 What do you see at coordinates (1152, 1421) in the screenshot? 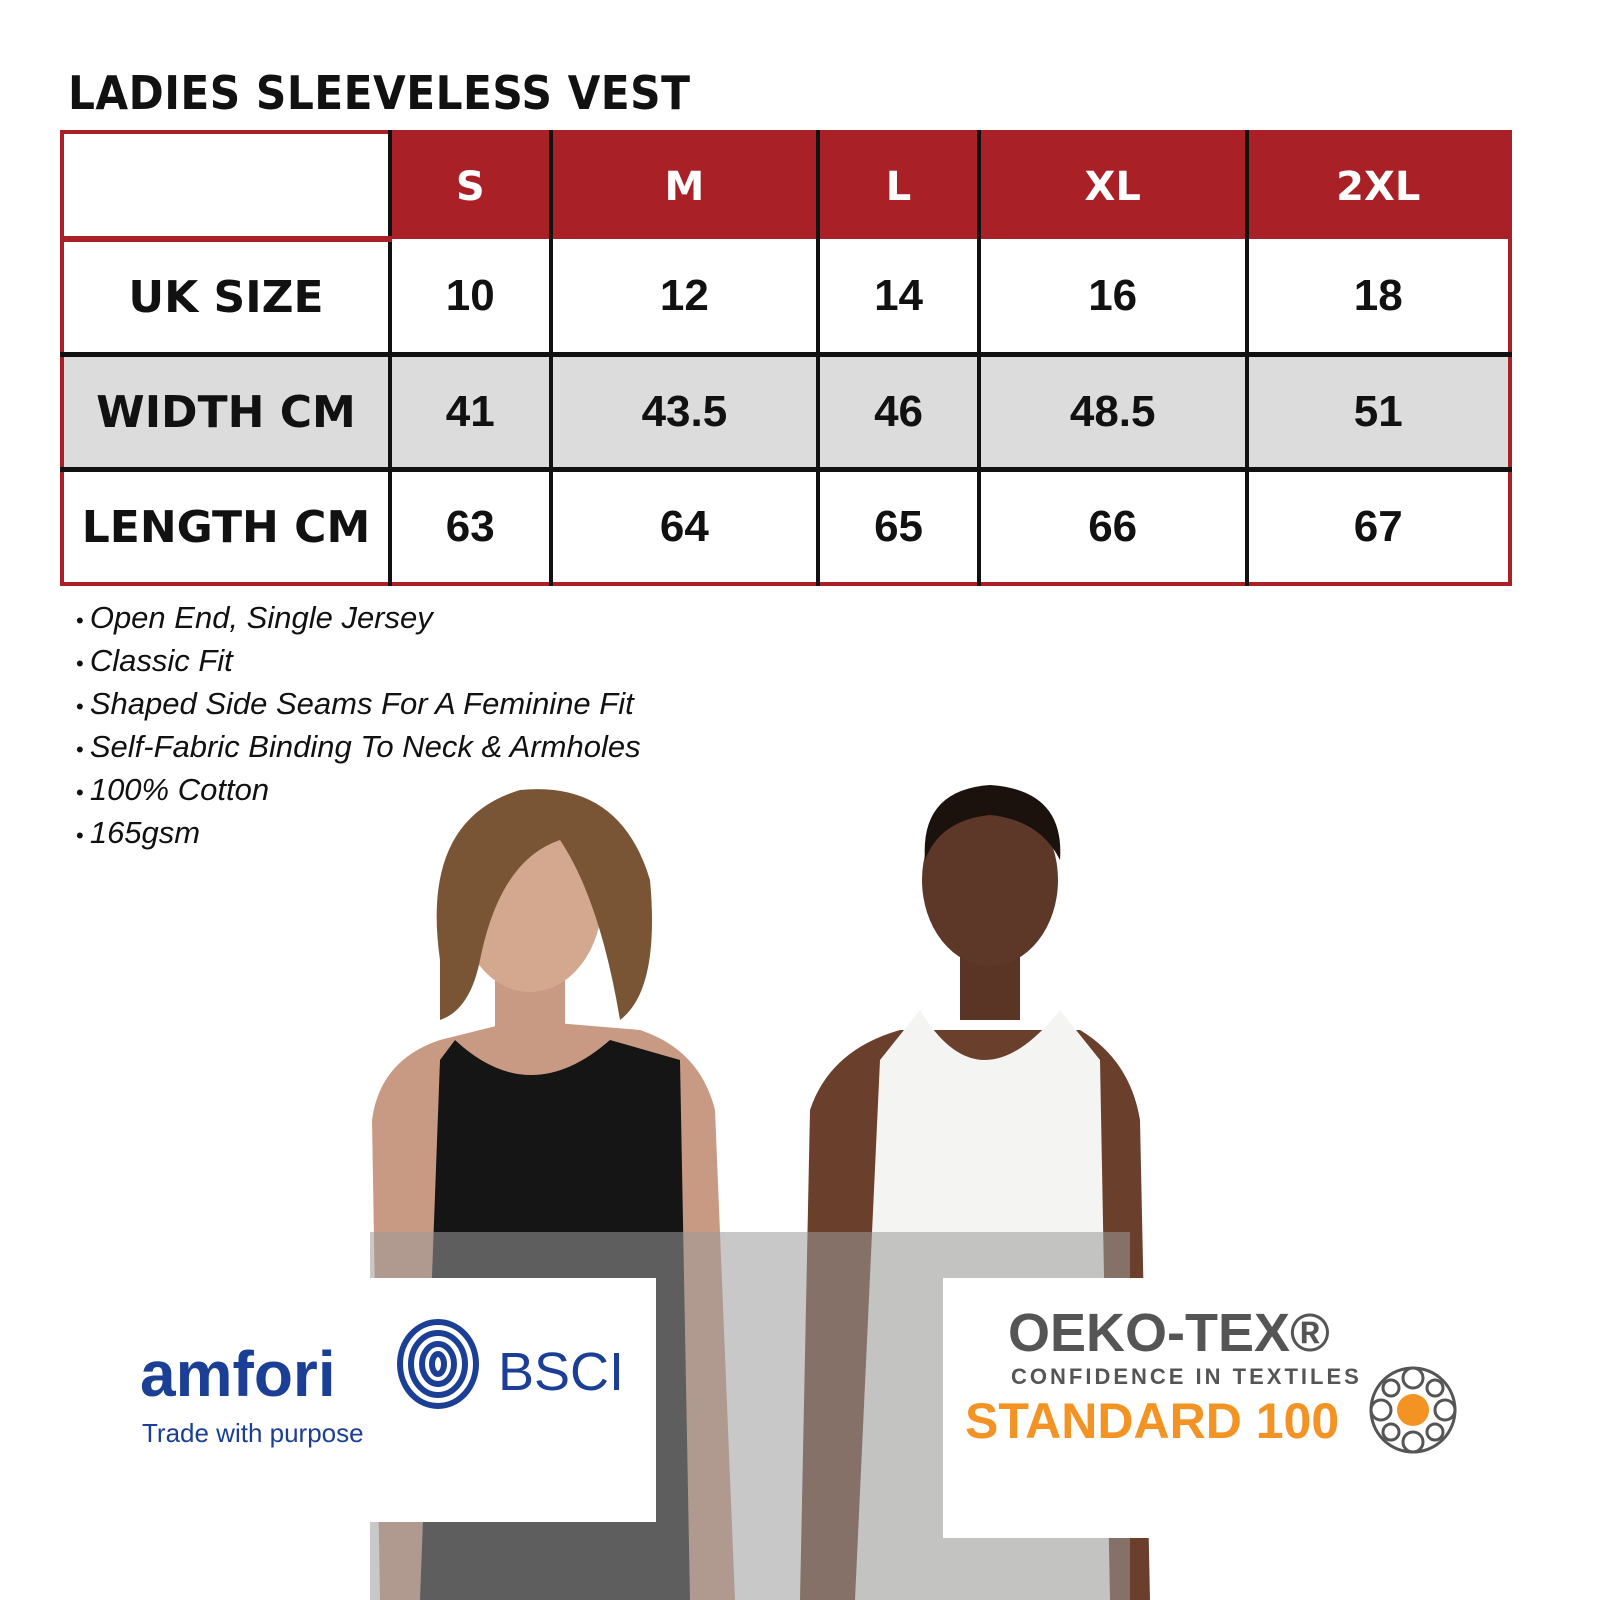
I see `standard-100-label: STANDARD 100` at bounding box center [1152, 1421].